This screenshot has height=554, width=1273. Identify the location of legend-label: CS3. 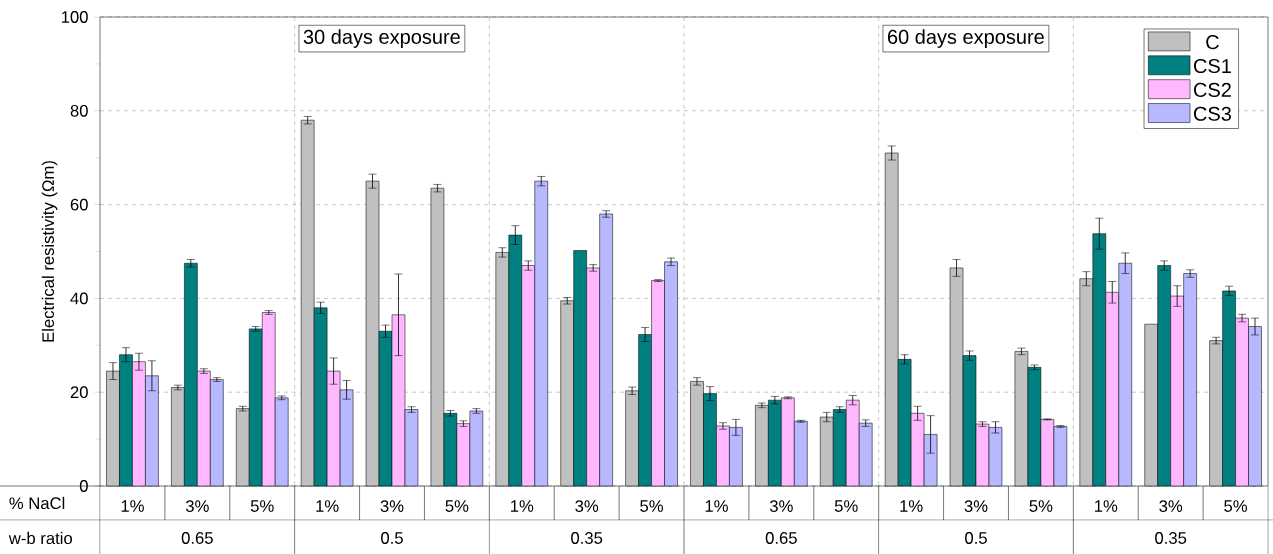
(1212, 113).